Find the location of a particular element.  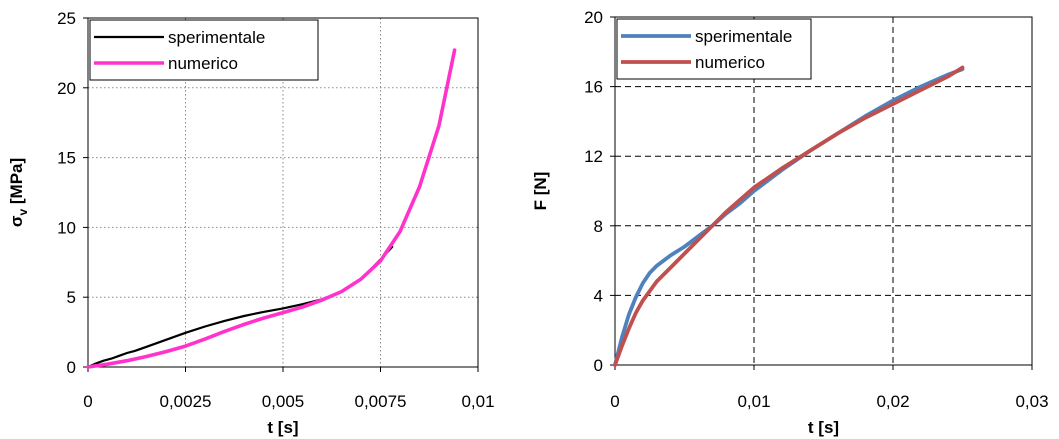

x-tick-label: 0,02 is located at coordinates (892, 401).